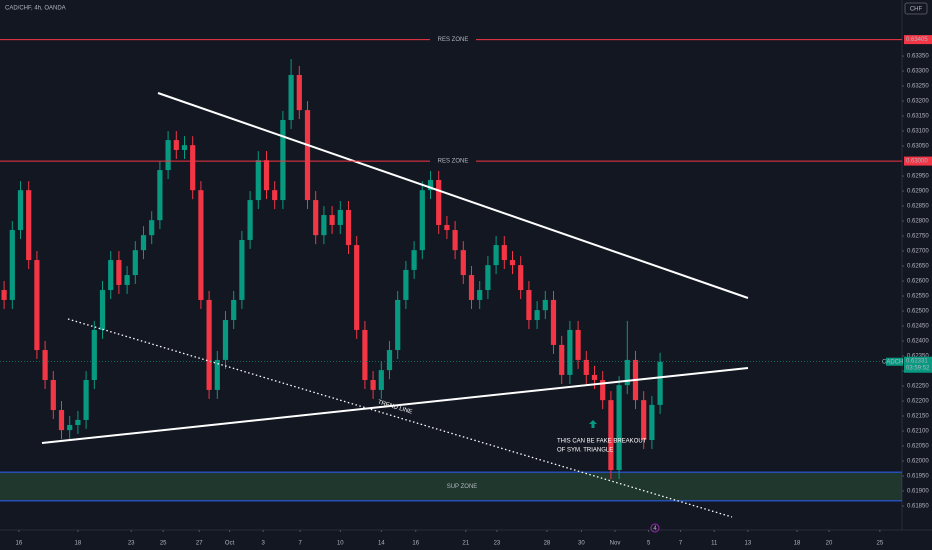  Describe the element at coordinates (451, 486) in the screenshot. I see `support-zone` at that location.